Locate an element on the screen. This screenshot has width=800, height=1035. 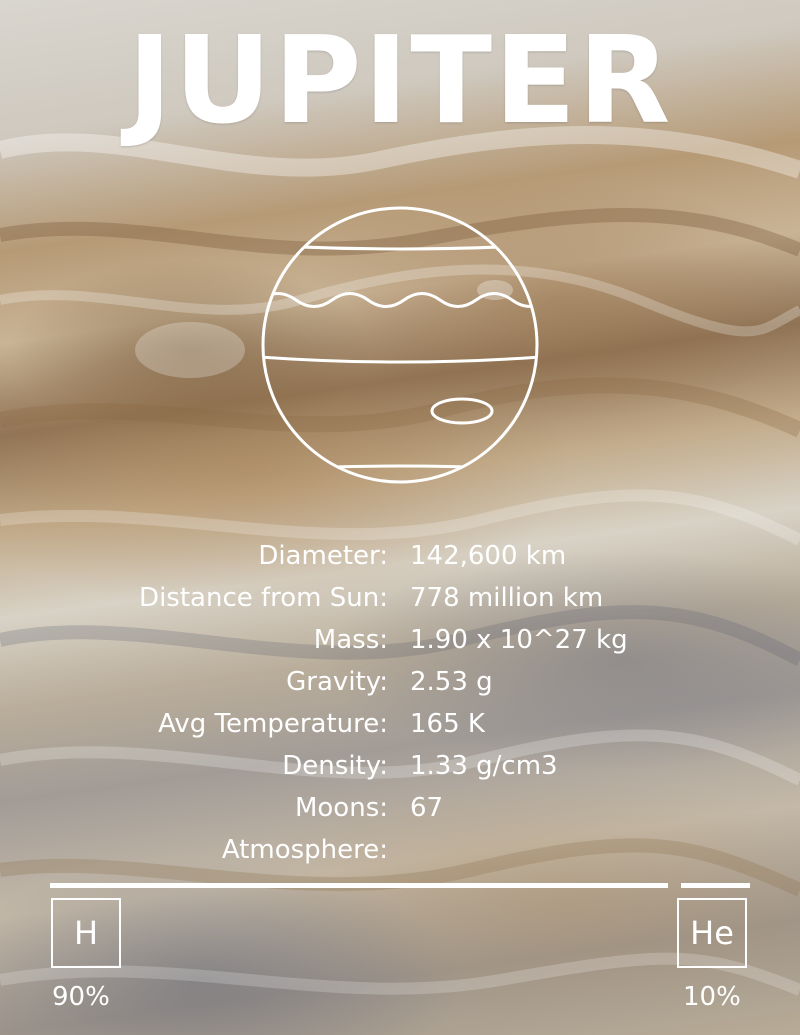
hydrogen-element-box: H is located at coordinates (86, 933).